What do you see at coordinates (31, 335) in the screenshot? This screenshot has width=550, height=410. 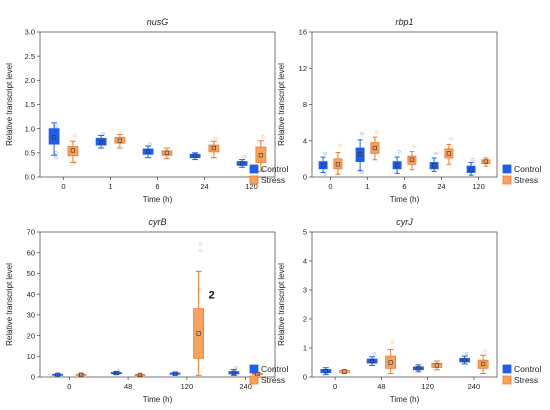 I see `y-tick-label: 20` at bounding box center [31, 335].